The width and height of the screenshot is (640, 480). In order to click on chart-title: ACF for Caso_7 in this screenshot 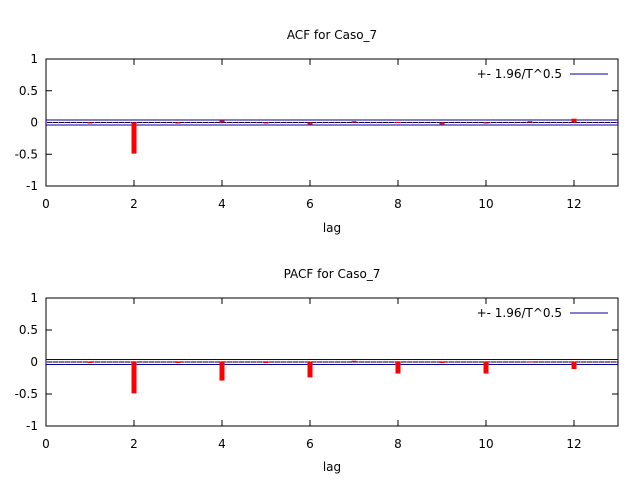, I will do `click(332, 35)`.